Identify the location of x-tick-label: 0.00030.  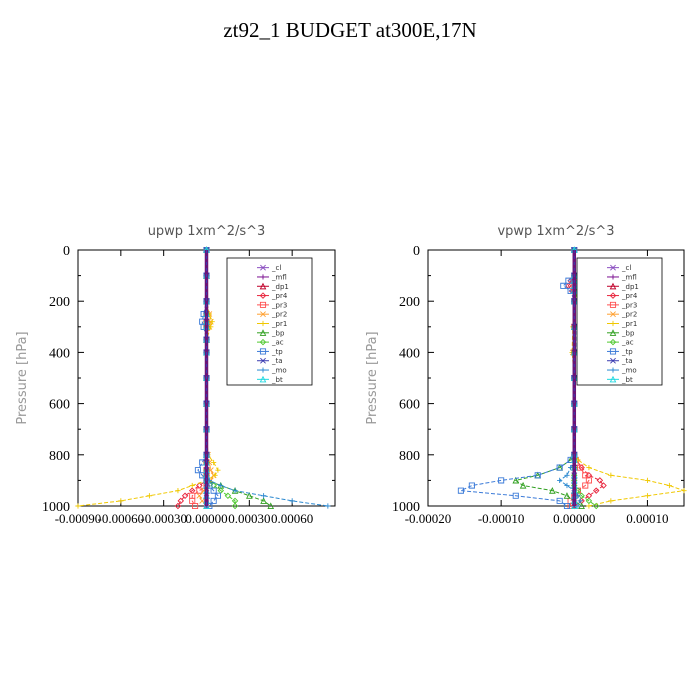
(249, 518).